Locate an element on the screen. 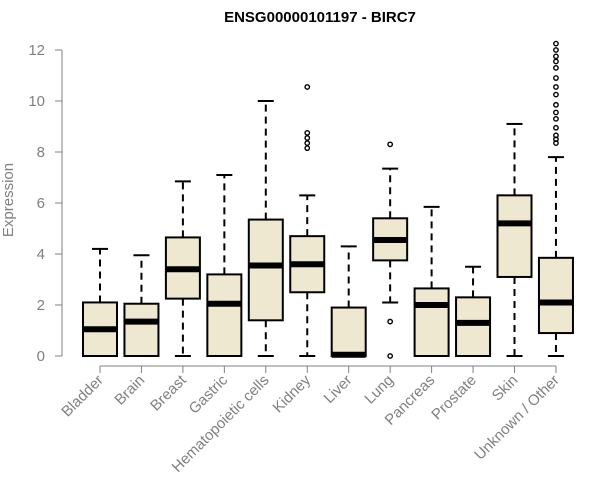 The height and width of the screenshot is (500, 600). box-pancreas is located at coordinates (431, 281).